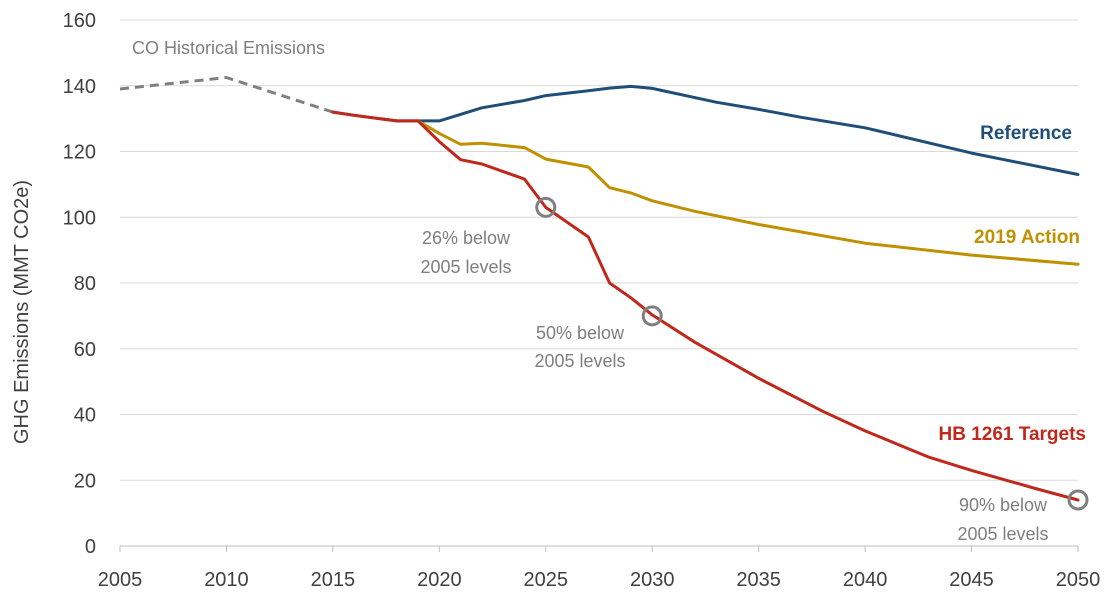 Image resolution: width=1114 pixels, height=595 pixels. I want to click on series-label-hb-1261-targets: HB 1261 Targets, so click(1013, 434).